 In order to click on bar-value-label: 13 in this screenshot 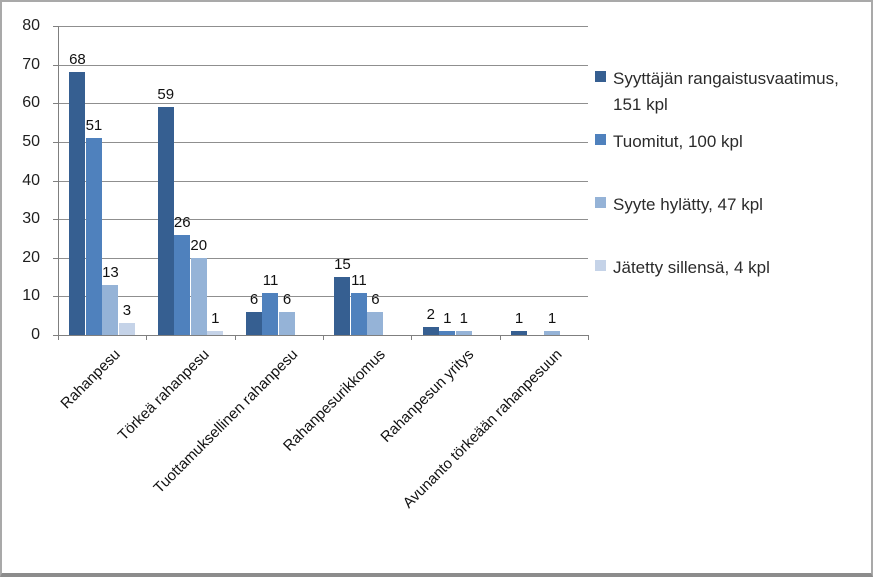, I will do `click(110, 272)`.